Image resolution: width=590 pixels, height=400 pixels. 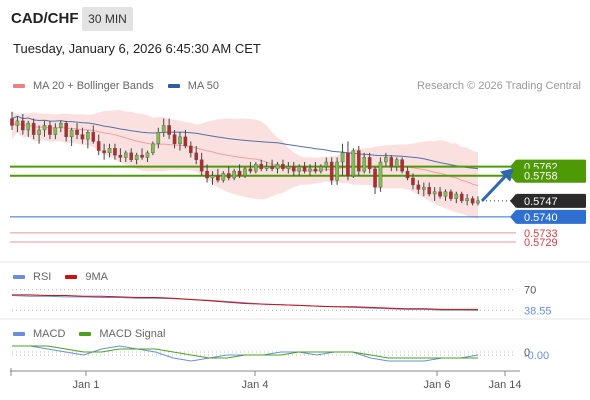 What do you see at coordinates (541, 243) in the screenshot?
I see `price-level-label: 0.5729` at bounding box center [541, 243].